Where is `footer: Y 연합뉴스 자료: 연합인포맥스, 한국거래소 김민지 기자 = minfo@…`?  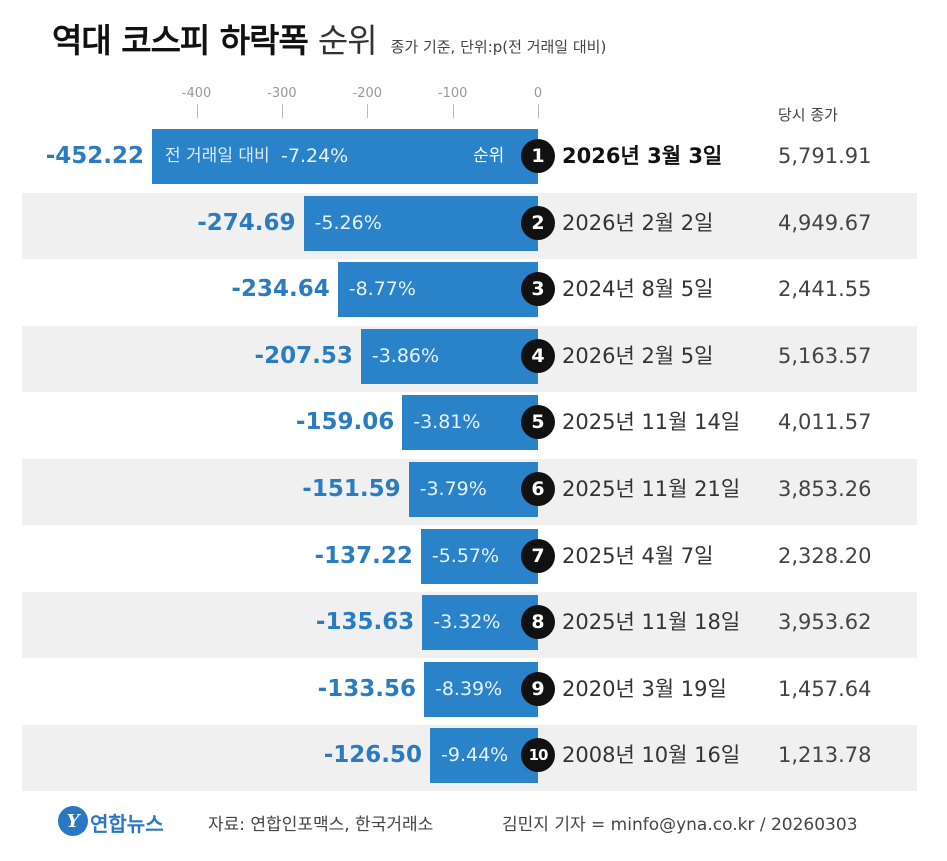
footer: Y 연합뉴스 자료: 연합인포맥스, 한국거래소 김민지 기자 = minfo@… is located at coordinates (473, 826).